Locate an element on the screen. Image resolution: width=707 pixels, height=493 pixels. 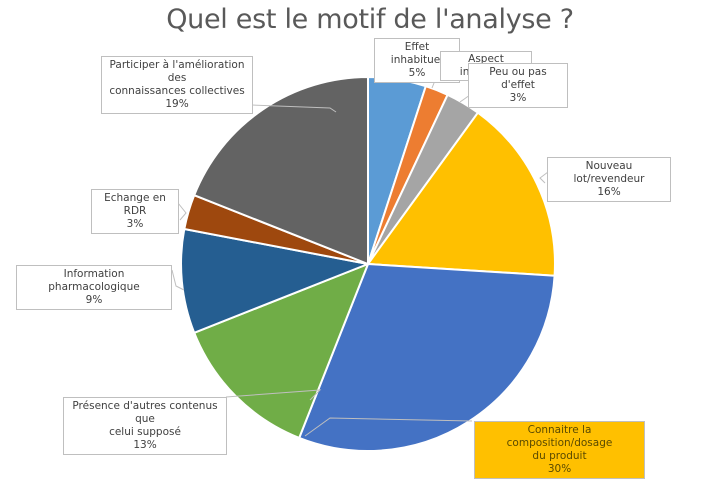
label-text: Echange en RDR is located at coordinates (135, 204).